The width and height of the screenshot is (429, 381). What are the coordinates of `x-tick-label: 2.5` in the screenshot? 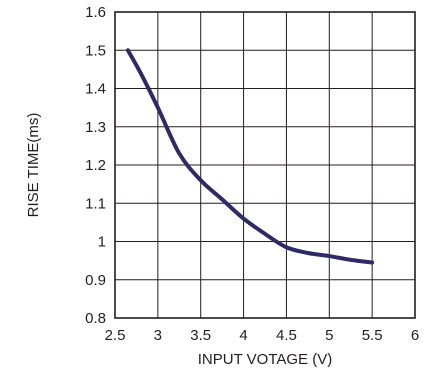 It's located at (115, 335).